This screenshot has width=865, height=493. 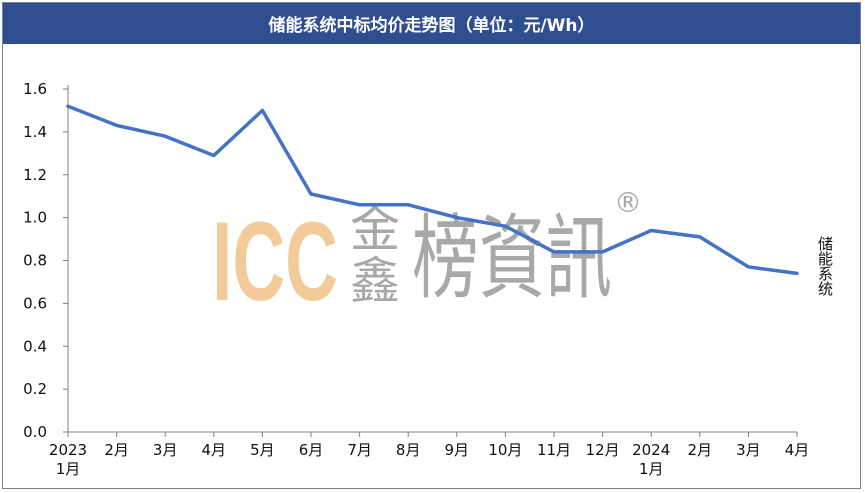 What do you see at coordinates (651, 450) in the screenshot?
I see `x-tick-label: 2024` at bounding box center [651, 450].